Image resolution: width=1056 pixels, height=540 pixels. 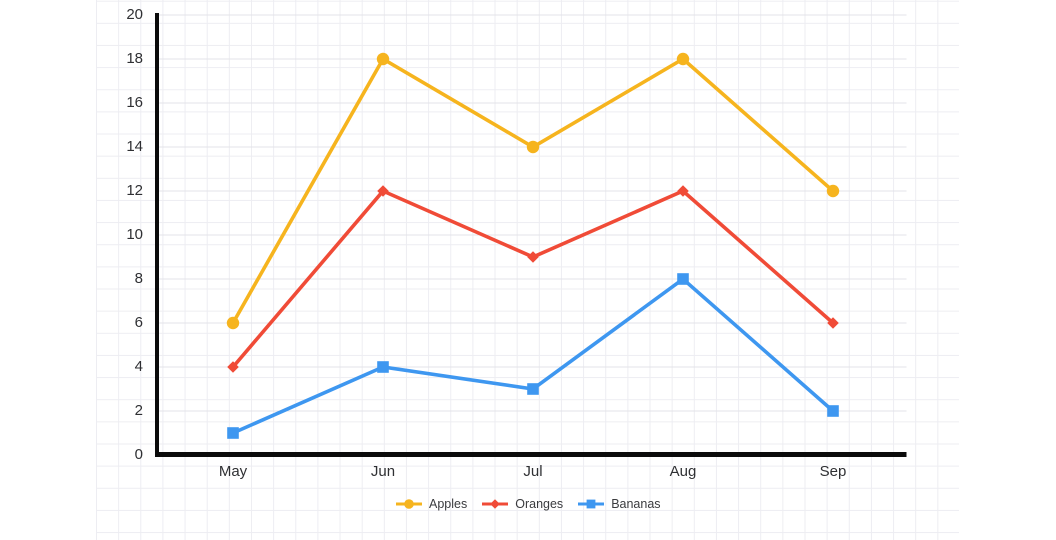 I want to click on legend-item-apples: Apples, so click(x=431, y=504).